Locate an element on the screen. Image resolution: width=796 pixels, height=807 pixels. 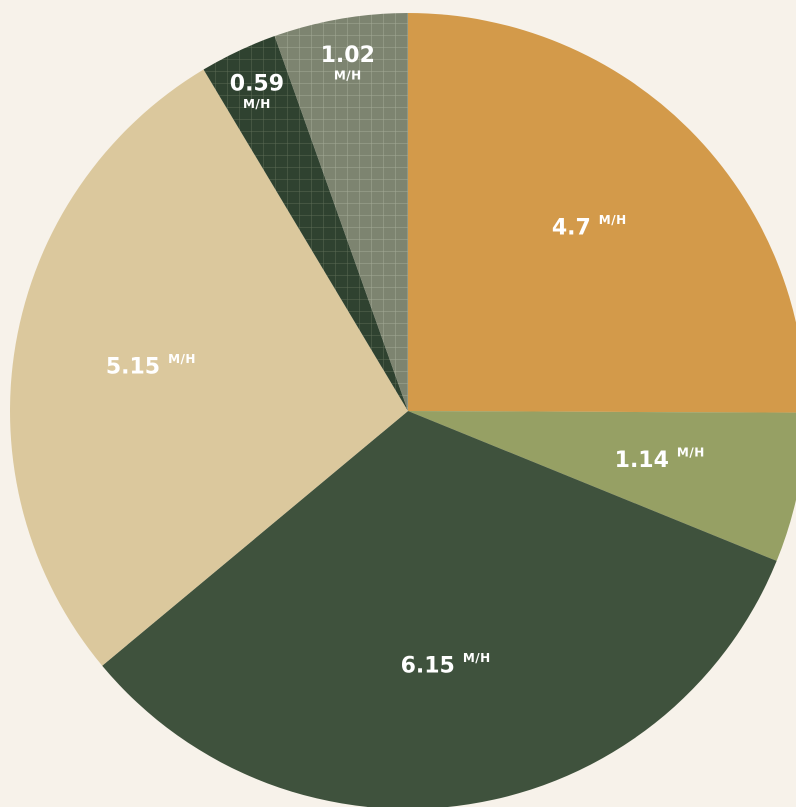
value-label: 1.14 is located at coordinates (642, 460).